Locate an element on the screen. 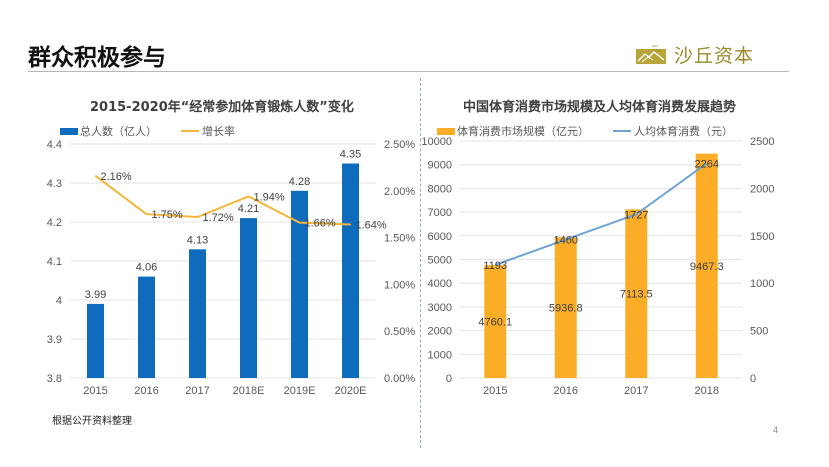  company-logo: H&S Capital 沙丘资本 is located at coordinates (695, 54).